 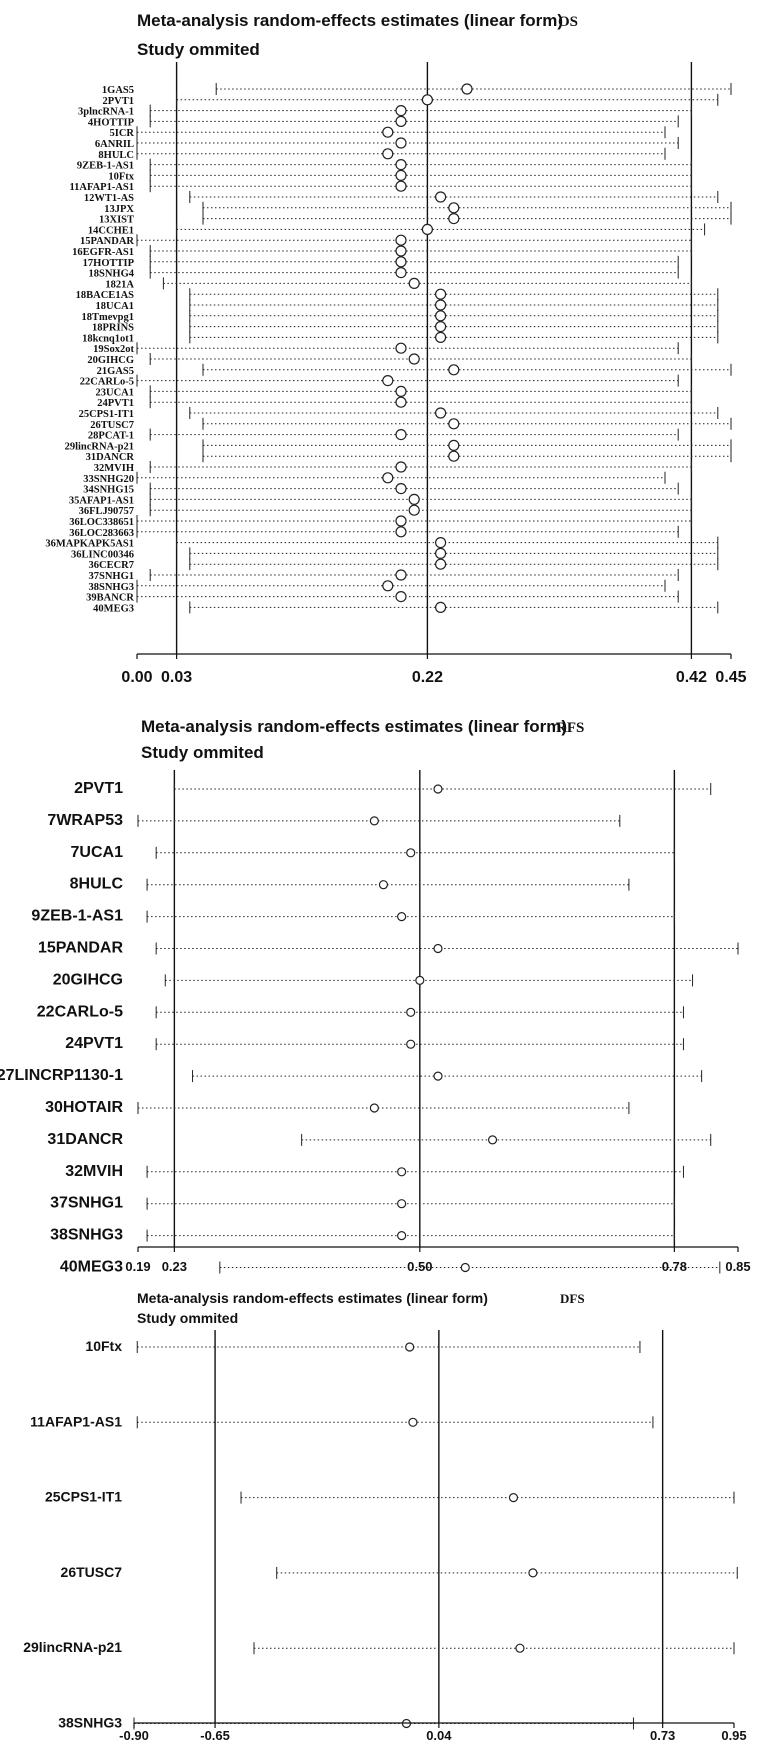 I want to click on study-label: 31DANCR, so click(x=85, y=1139).